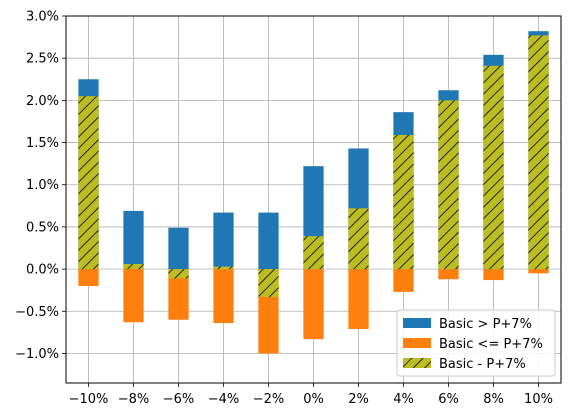 Image resolution: width=572 pixels, height=418 pixels. I want to click on y-tick-label: 0.5%, so click(42, 227).